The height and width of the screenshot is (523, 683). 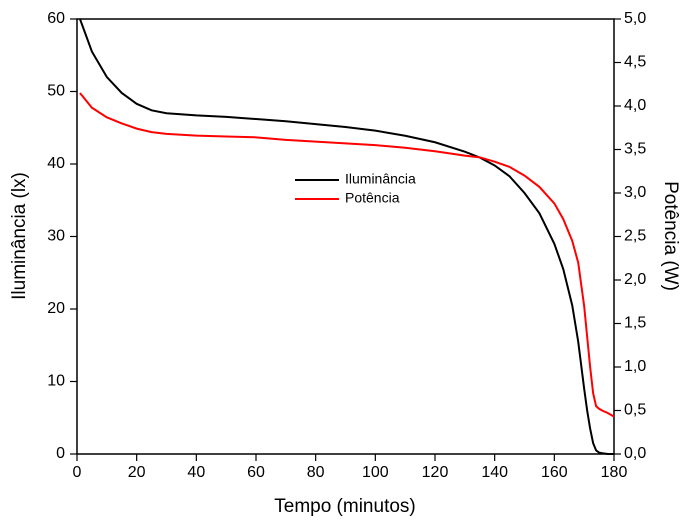 I want to click on x-tick-label: 120, so click(x=435, y=472).